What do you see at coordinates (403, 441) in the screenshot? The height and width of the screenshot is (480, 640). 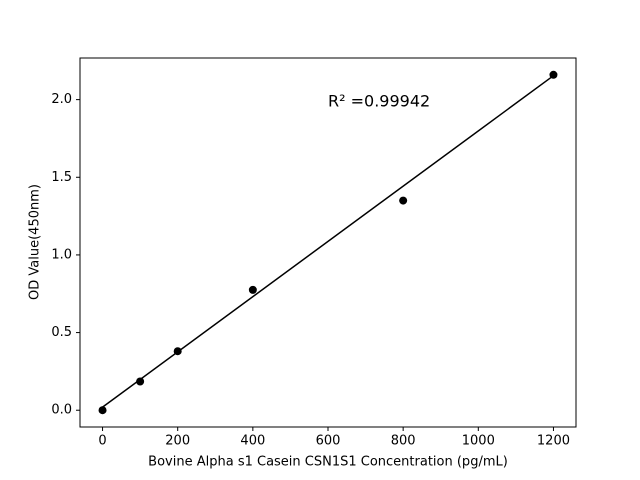 I see `x-tick-label: 800` at bounding box center [403, 441].